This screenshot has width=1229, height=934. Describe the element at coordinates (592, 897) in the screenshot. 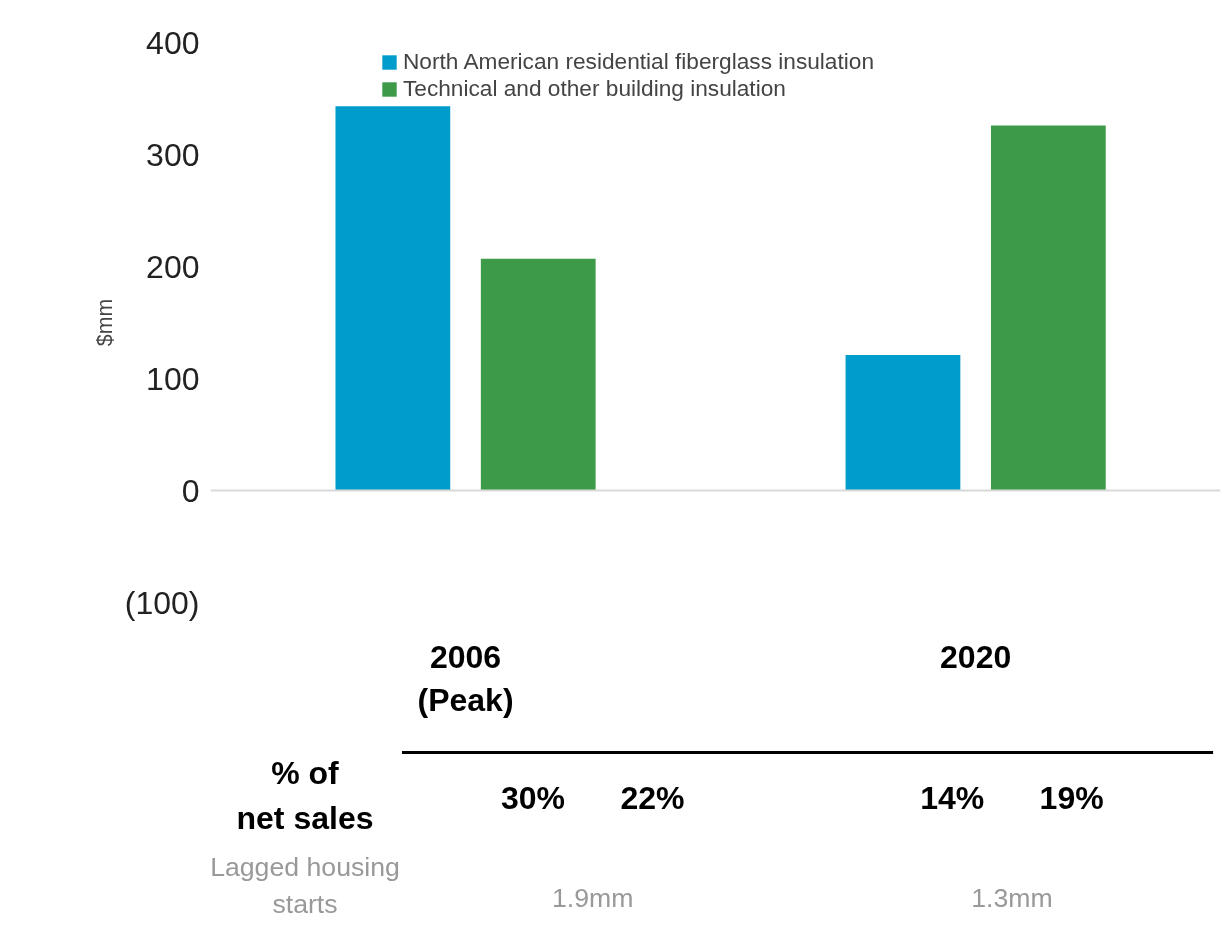

I see `text: 1.9mm` at that location.